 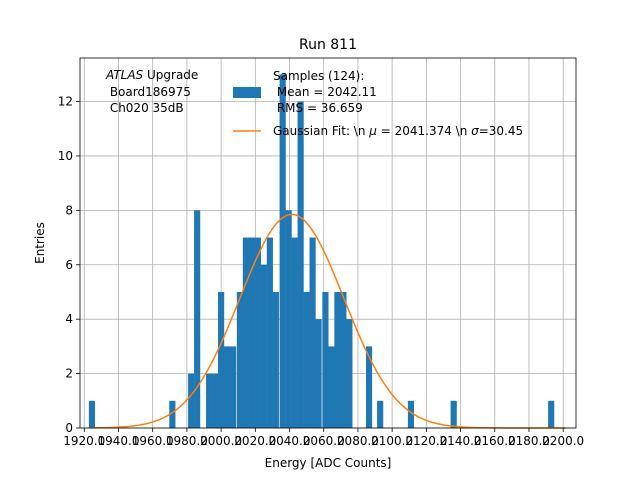 What do you see at coordinates (372, 131) in the screenshot?
I see `legend-fit-mu-symbol: μ` at bounding box center [372, 131].